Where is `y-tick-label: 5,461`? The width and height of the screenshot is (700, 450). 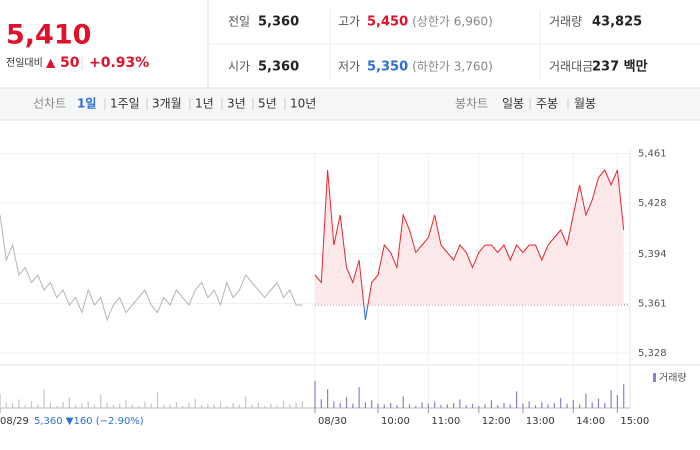 y-tick-label: 5,461 is located at coordinates (652, 154).